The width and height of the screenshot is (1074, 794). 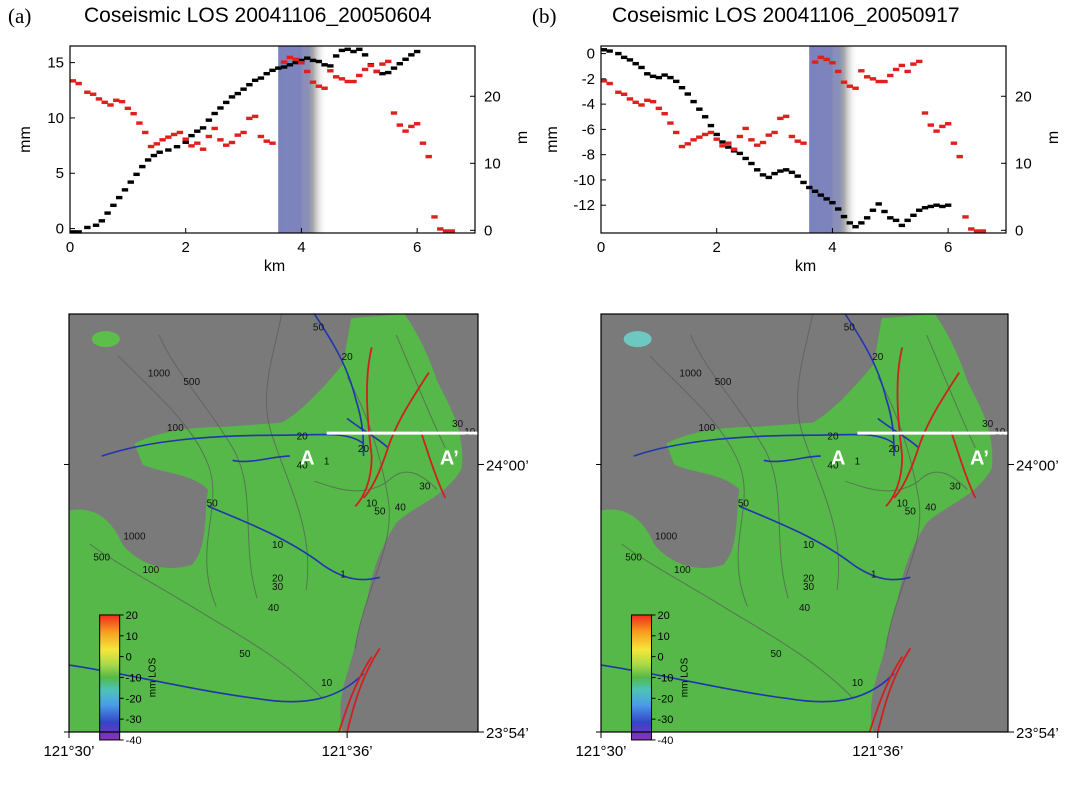 What do you see at coordinates (153, 677) in the screenshot?
I see `colorbar-label: mm LOS` at bounding box center [153, 677].